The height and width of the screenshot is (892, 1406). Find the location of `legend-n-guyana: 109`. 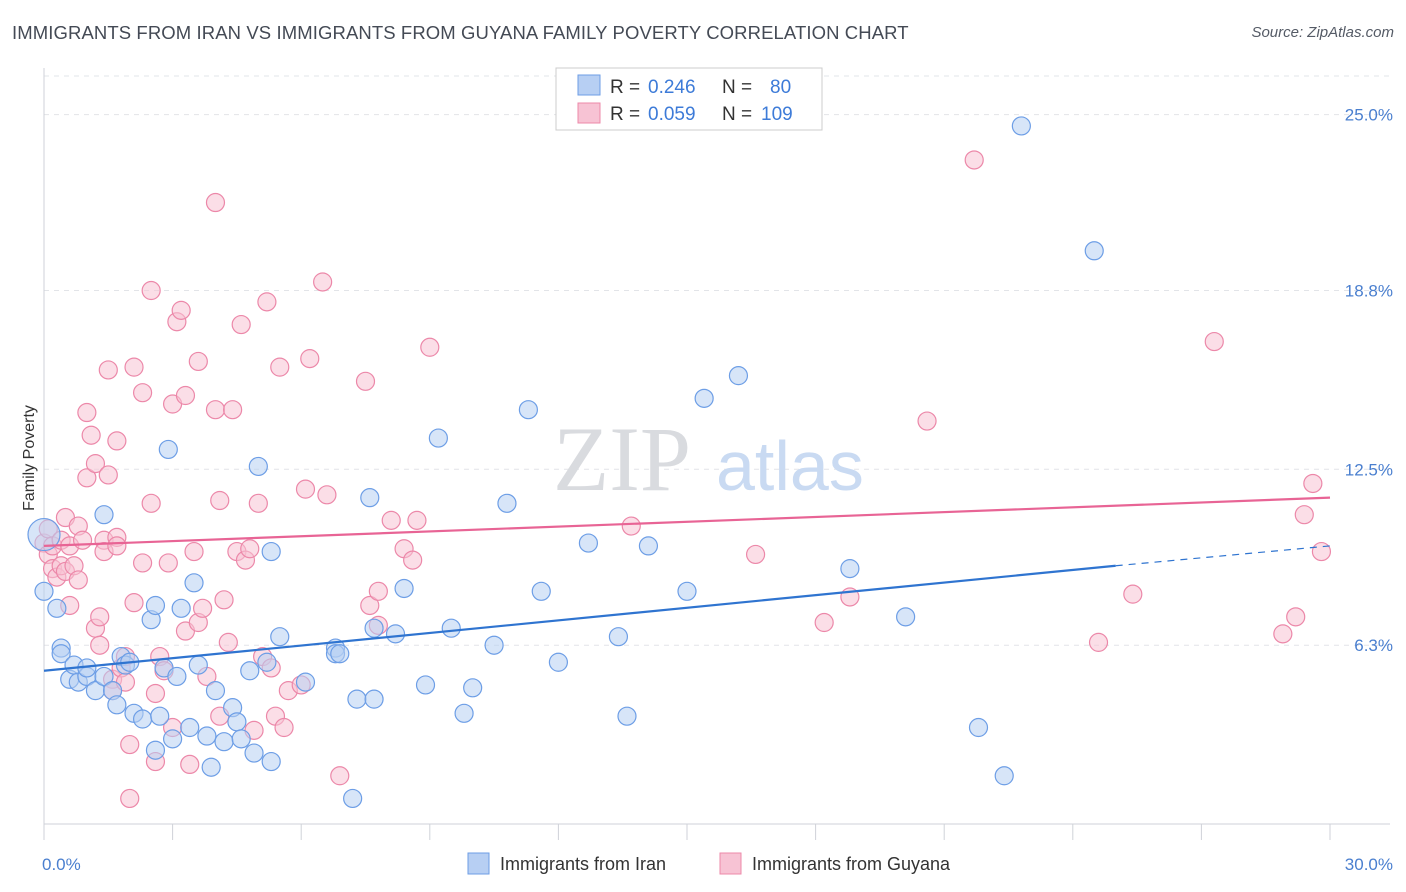

legend-n-guyana: 109 is located at coordinates (777, 114).